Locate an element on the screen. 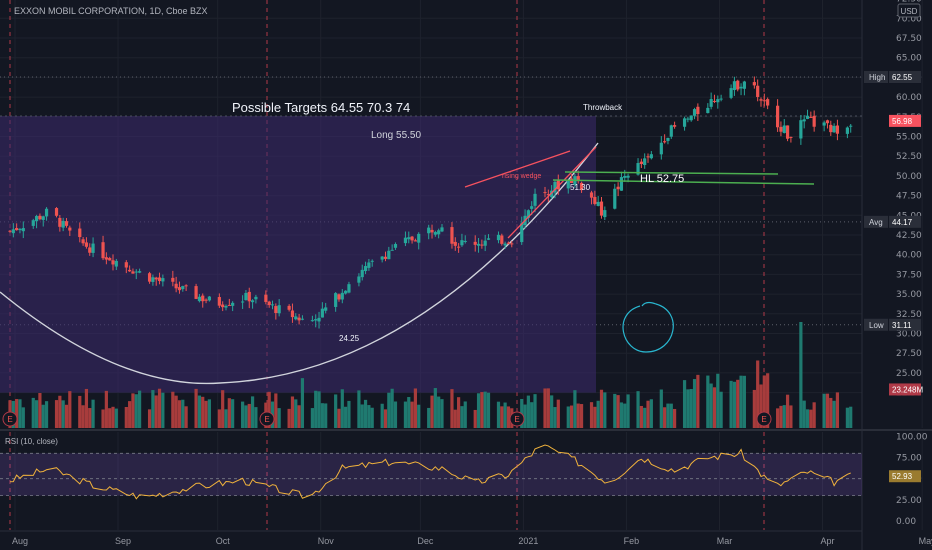  price-tick: 35.00 is located at coordinates (909, 295).